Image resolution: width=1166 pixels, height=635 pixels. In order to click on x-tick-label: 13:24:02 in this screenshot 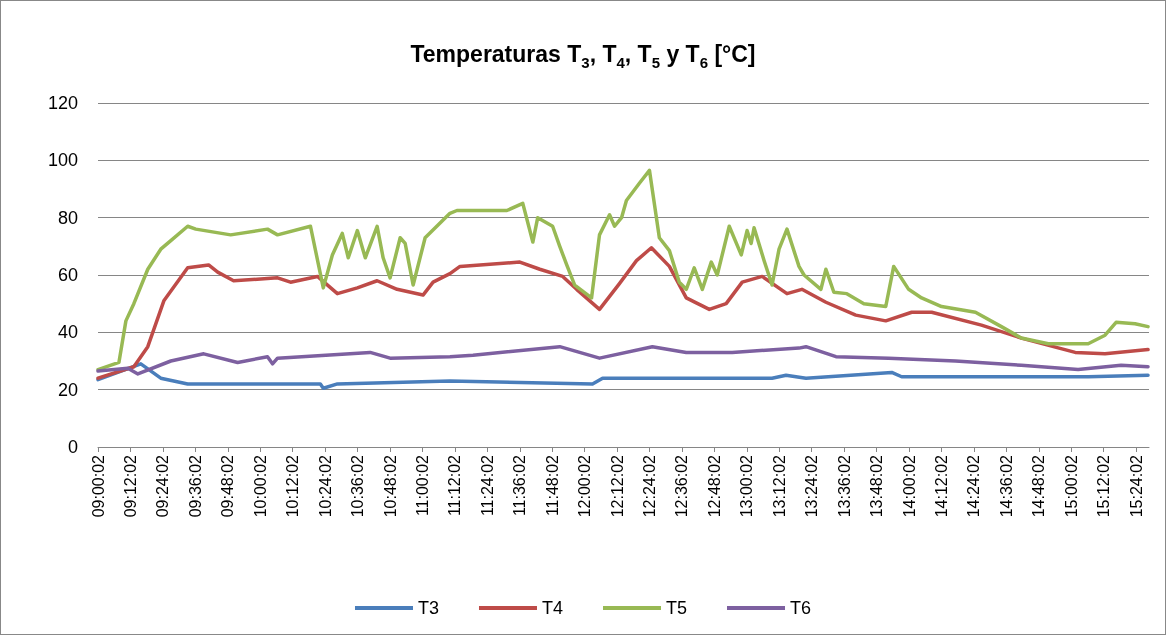, I will do `click(812, 486)`.